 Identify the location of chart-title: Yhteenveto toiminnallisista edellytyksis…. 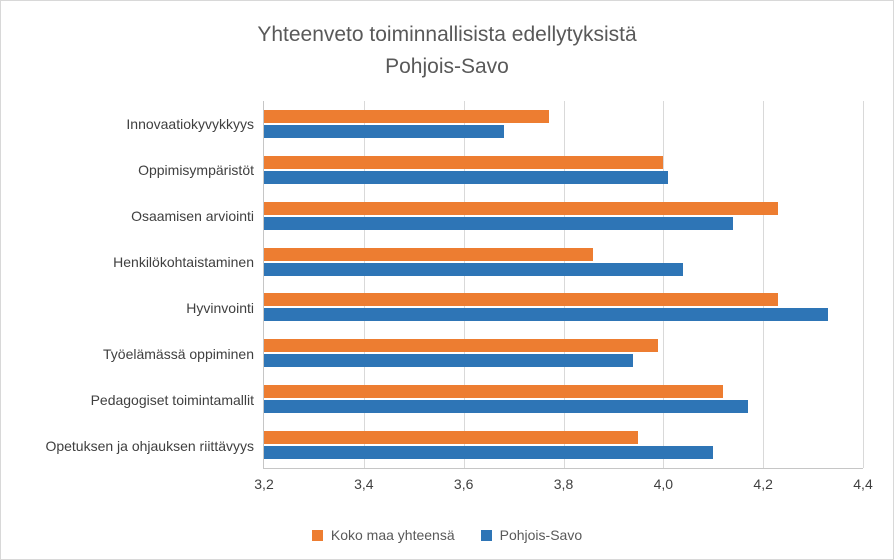
(447, 50).